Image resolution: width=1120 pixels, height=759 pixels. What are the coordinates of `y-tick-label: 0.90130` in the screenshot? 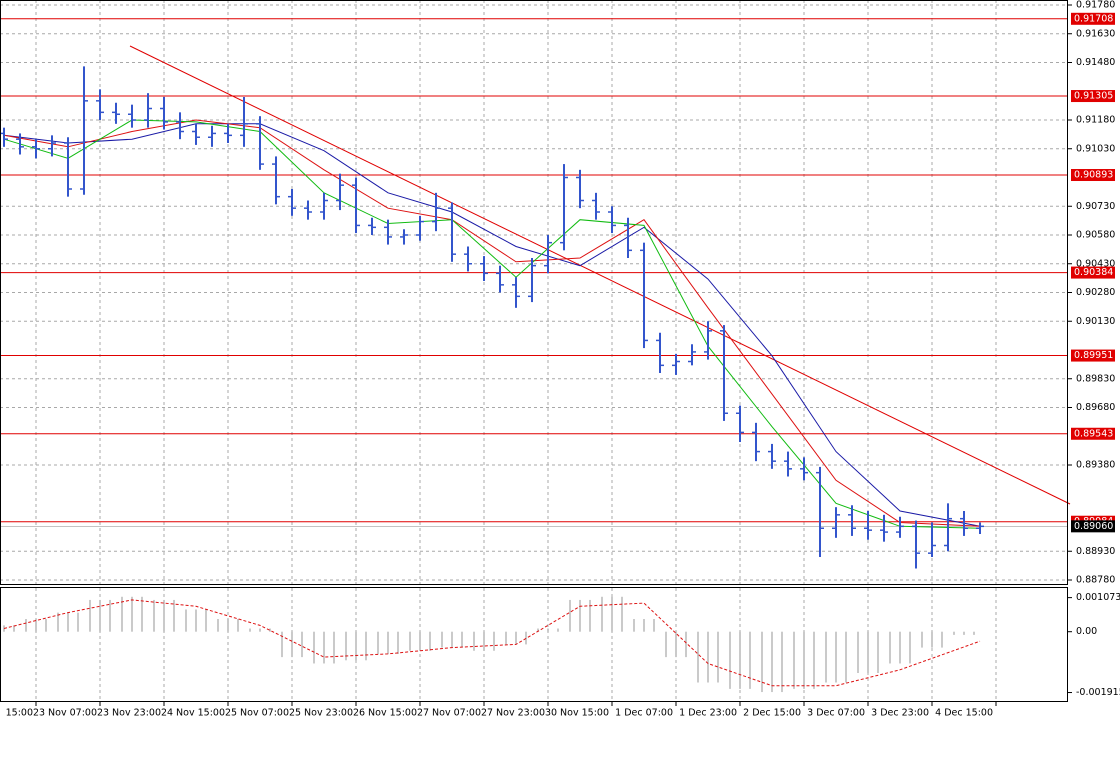 It's located at (1095, 321).